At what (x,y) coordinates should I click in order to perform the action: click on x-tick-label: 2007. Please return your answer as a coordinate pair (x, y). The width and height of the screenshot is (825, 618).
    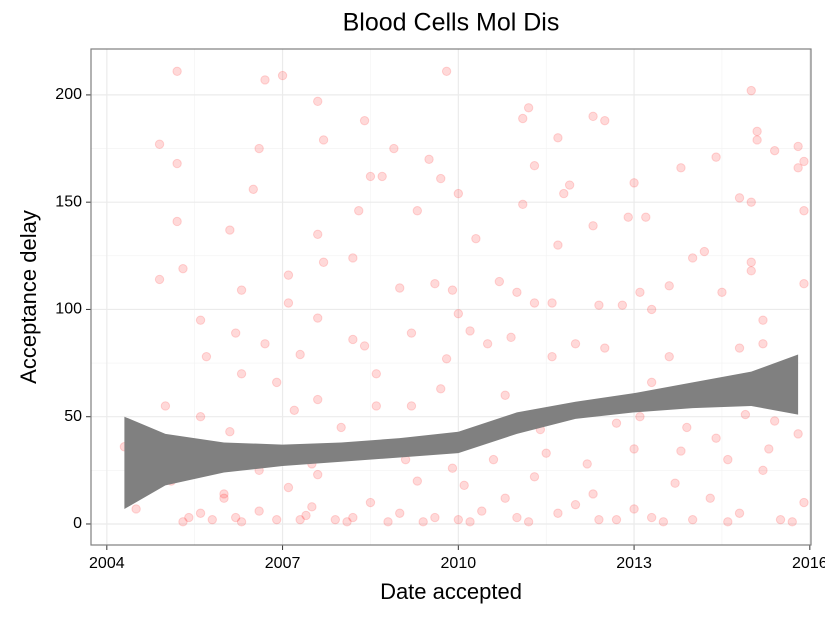
    Looking at the image, I should click on (283, 563).